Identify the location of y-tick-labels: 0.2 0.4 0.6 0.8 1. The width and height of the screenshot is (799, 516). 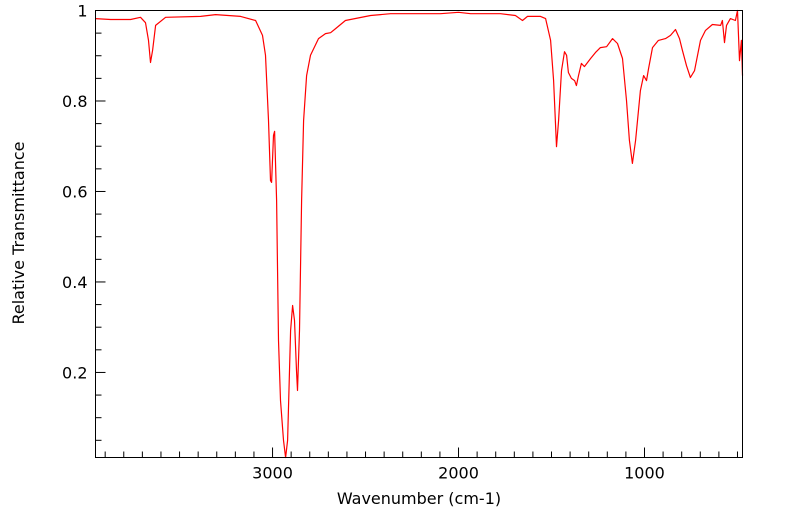
(74, 192).